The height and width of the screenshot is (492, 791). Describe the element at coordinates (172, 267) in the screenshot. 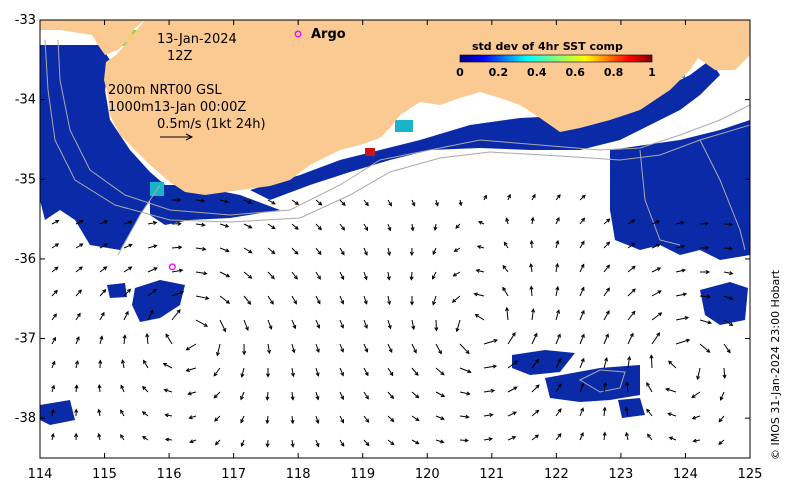

I see `argo-float-marker` at that location.